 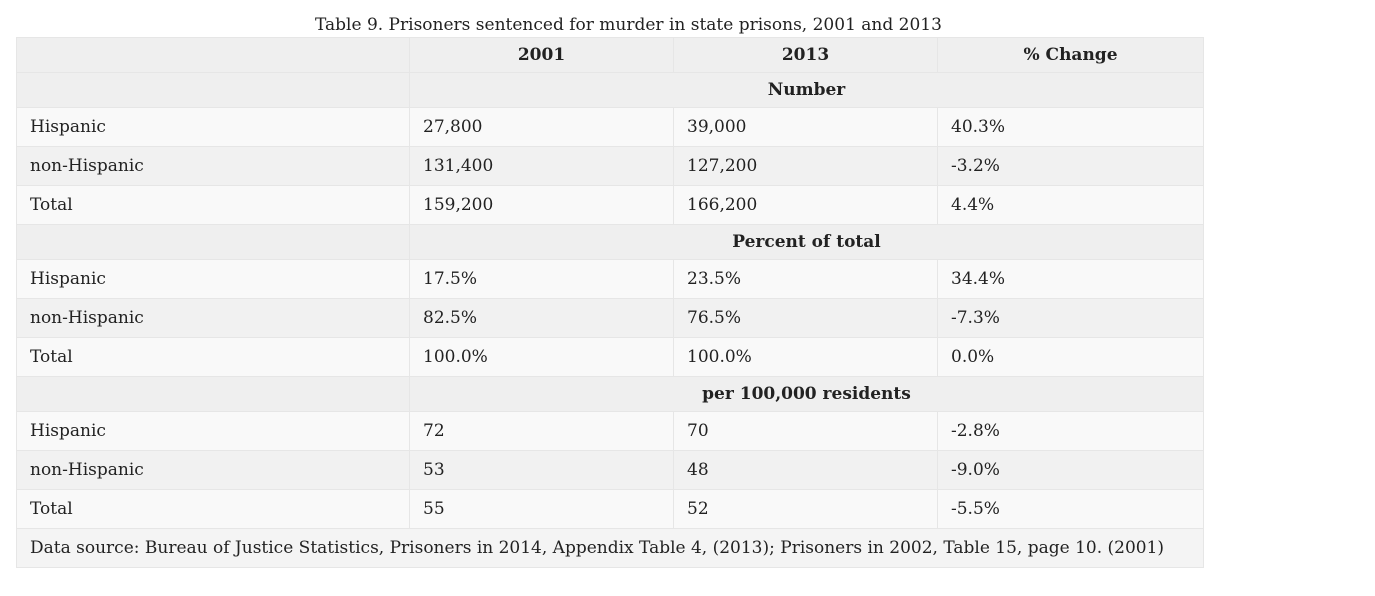 What do you see at coordinates (541, 127) in the screenshot?
I see `table-cell: 27,800` at bounding box center [541, 127].